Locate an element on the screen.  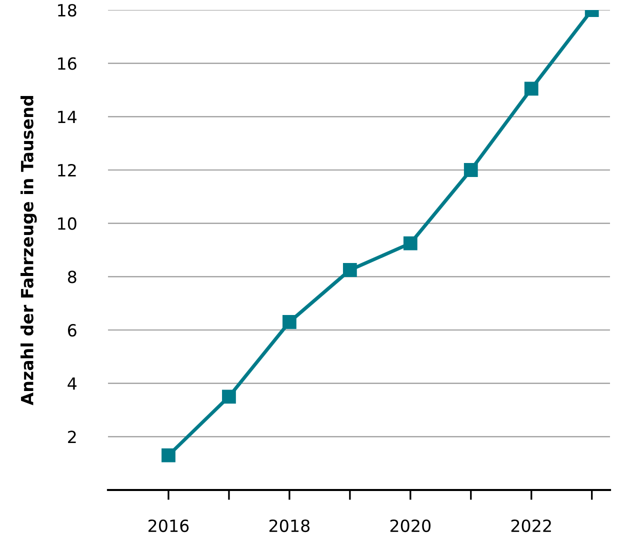
x-tick-label: 2016 is located at coordinates (168, 525).